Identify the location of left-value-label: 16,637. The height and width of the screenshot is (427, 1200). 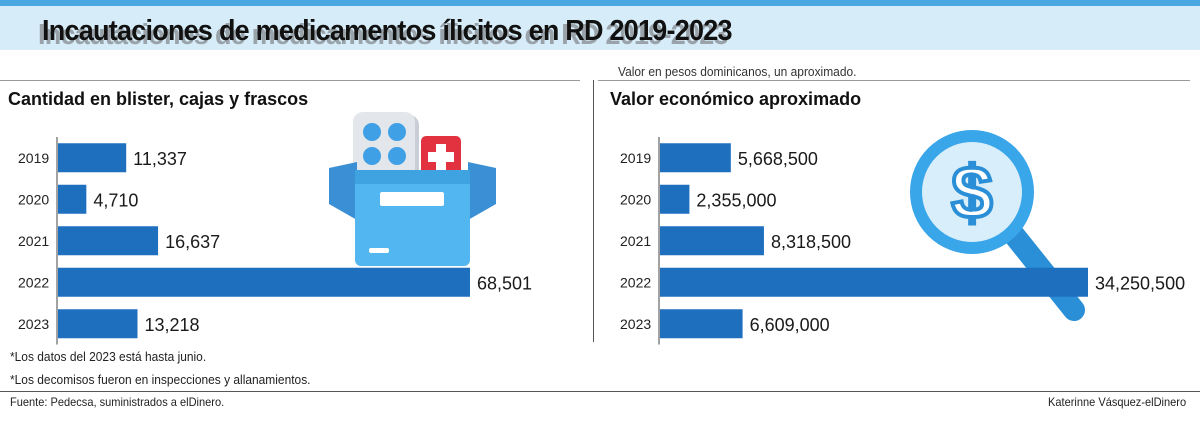
(192, 242).